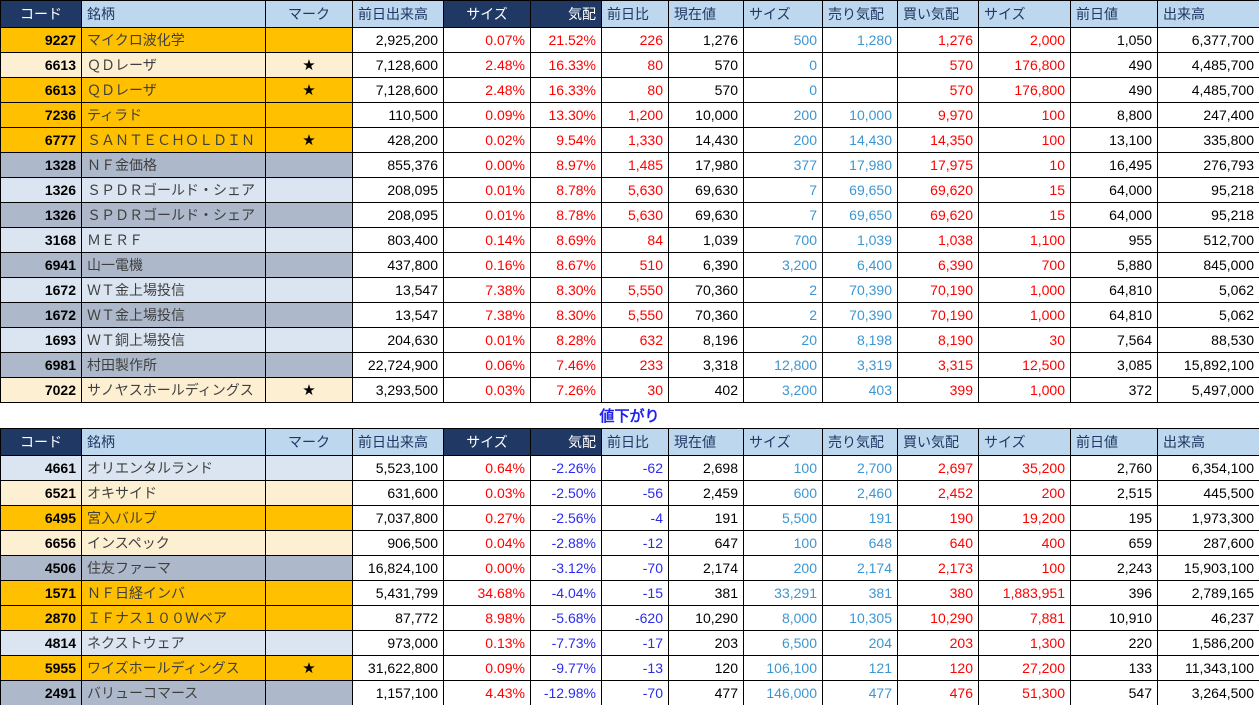 The height and width of the screenshot is (705, 1259). Describe the element at coordinates (41, 215) in the screenshot. I see `cell-code: 1326` at that location.